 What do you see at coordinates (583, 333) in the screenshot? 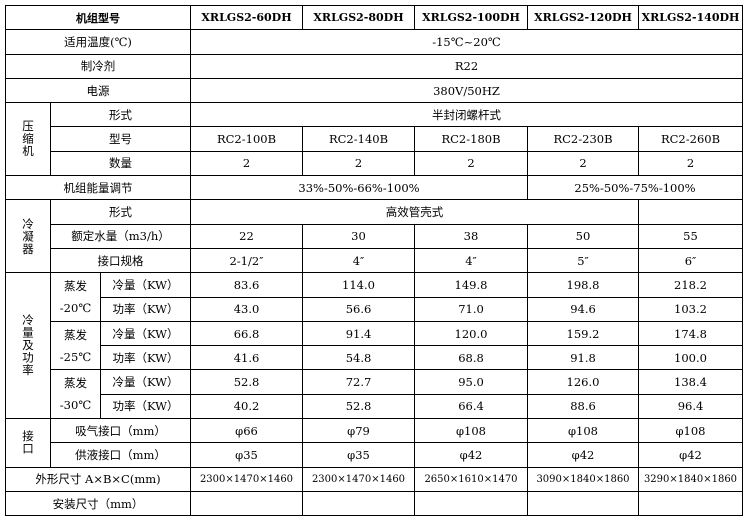
I see `value-cell: 159.2` at bounding box center [583, 333].